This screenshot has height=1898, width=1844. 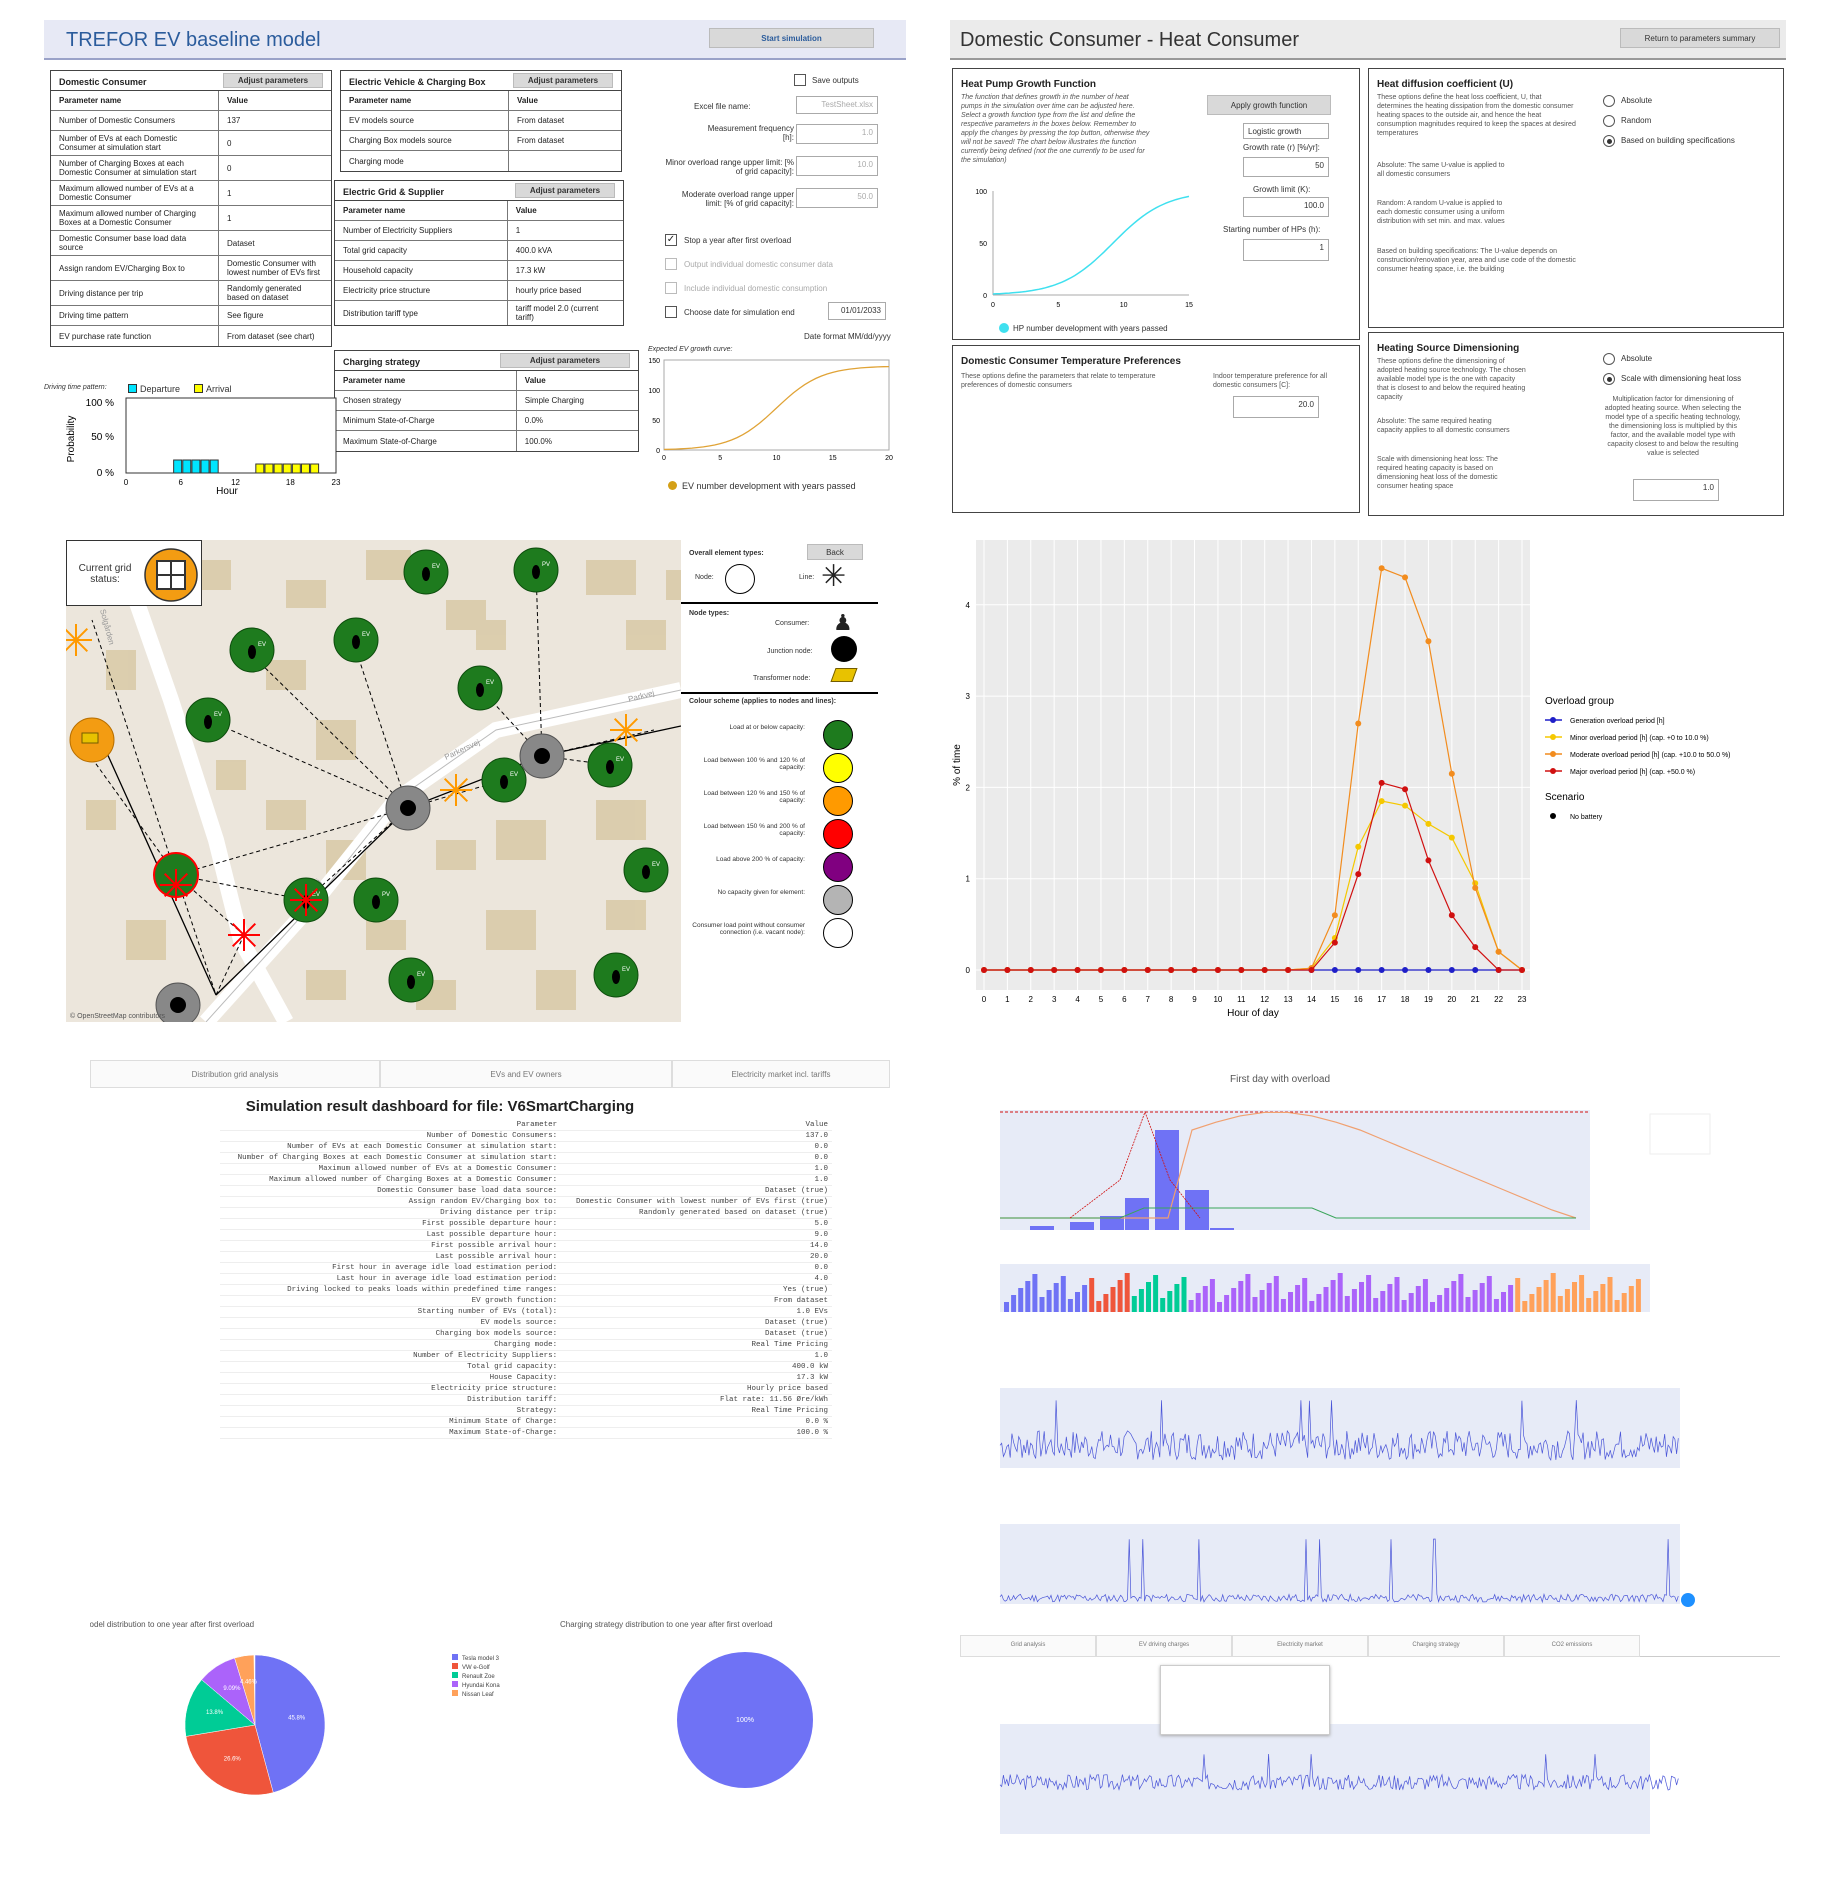 What do you see at coordinates (781, 1074) in the screenshot?
I see `tab-market: Electricity market incl. tariffs` at bounding box center [781, 1074].